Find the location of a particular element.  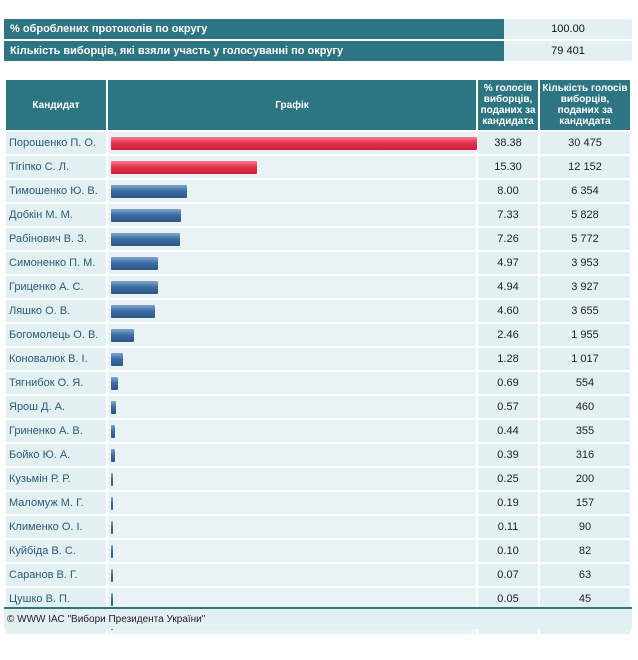

table-row: Тягнибок О. Я. 0.69 554 is located at coordinates (318, 383).